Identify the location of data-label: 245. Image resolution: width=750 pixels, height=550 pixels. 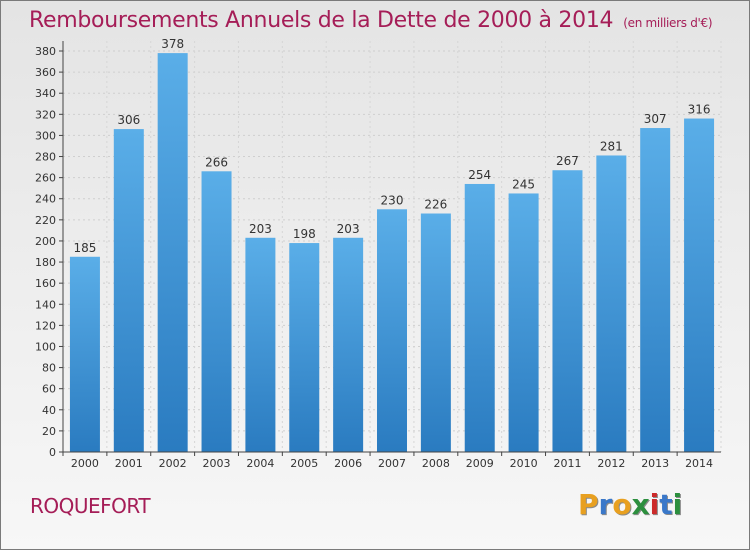
(523, 184).